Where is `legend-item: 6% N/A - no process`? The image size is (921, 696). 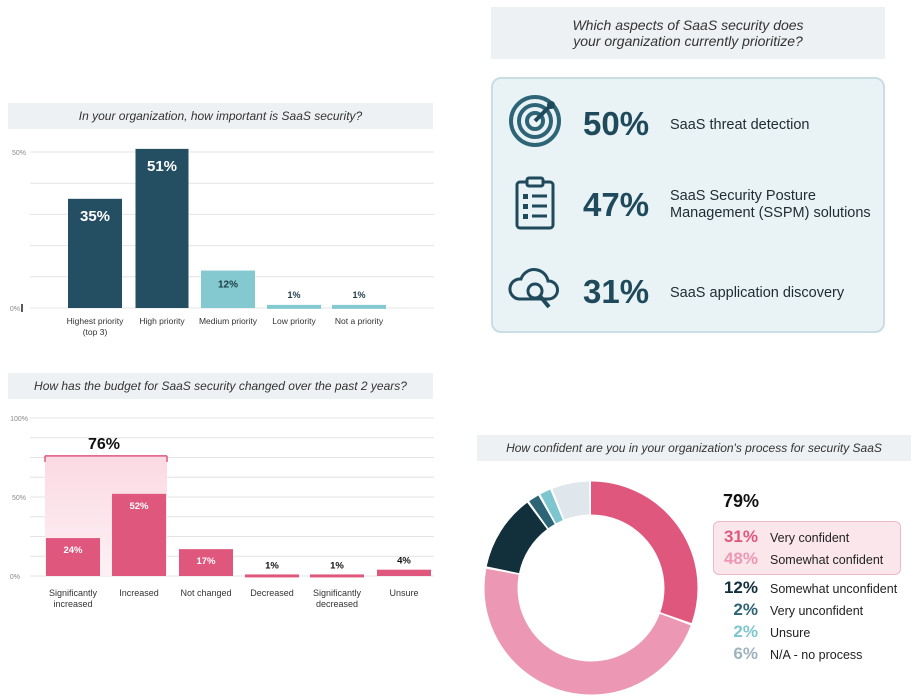
legend-item: 6% N/A - no process is located at coordinates (786, 655).